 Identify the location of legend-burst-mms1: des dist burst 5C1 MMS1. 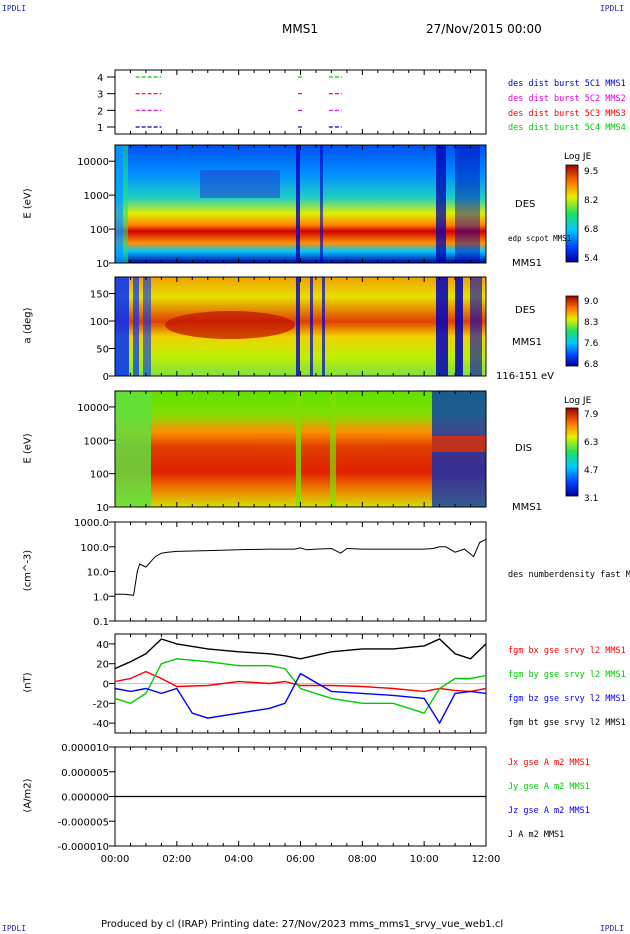
(567, 84).